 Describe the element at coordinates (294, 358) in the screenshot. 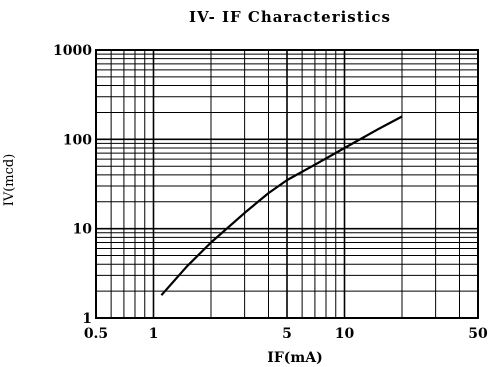

I see `x-axis-label: IF(mA)` at that location.